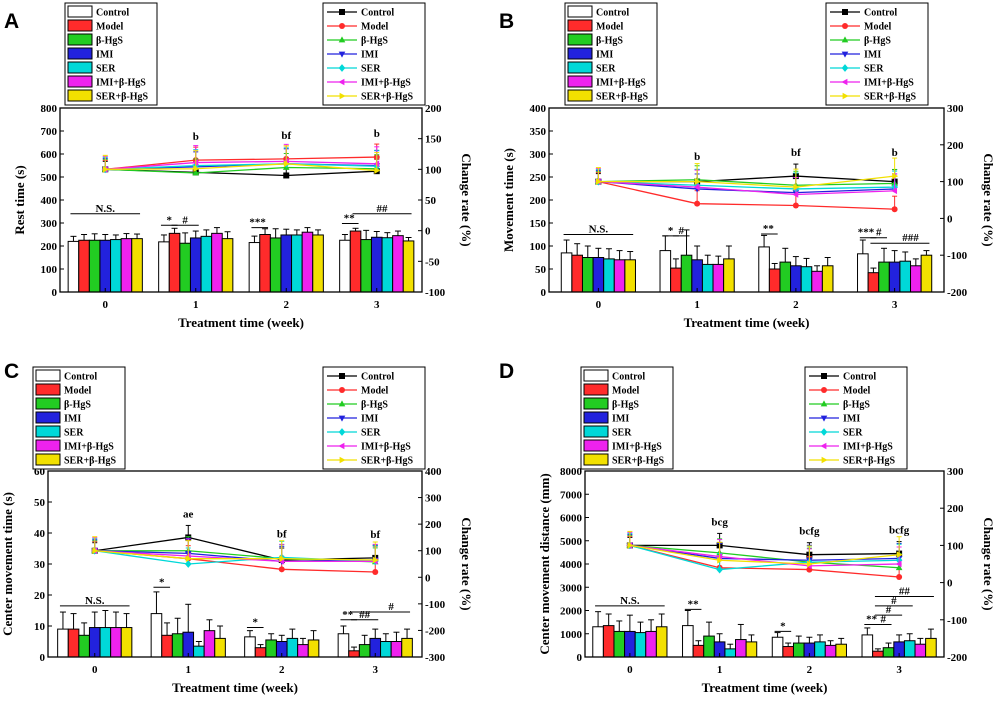  What do you see at coordinates (49, 109) in the screenshot?
I see `y-tick-label: 800` at bounding box center [49, 109].